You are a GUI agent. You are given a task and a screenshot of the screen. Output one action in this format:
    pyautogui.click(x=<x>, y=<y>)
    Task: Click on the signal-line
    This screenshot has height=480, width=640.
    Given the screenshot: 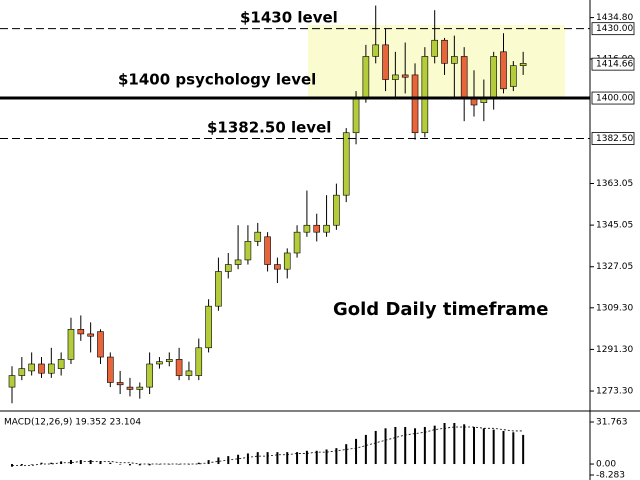 What is the action you would take?
    pyautogui.click(x=268, y=446)
    